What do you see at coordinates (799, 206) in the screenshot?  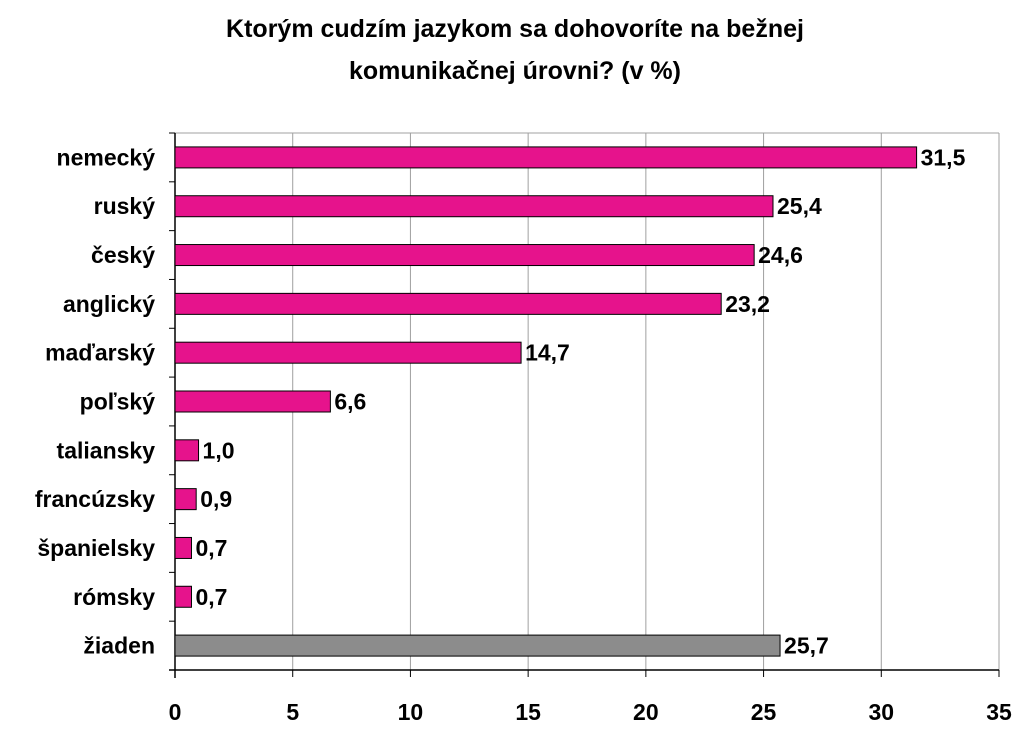 I see `value-label: 25,4` at bounding box center [799, 206].